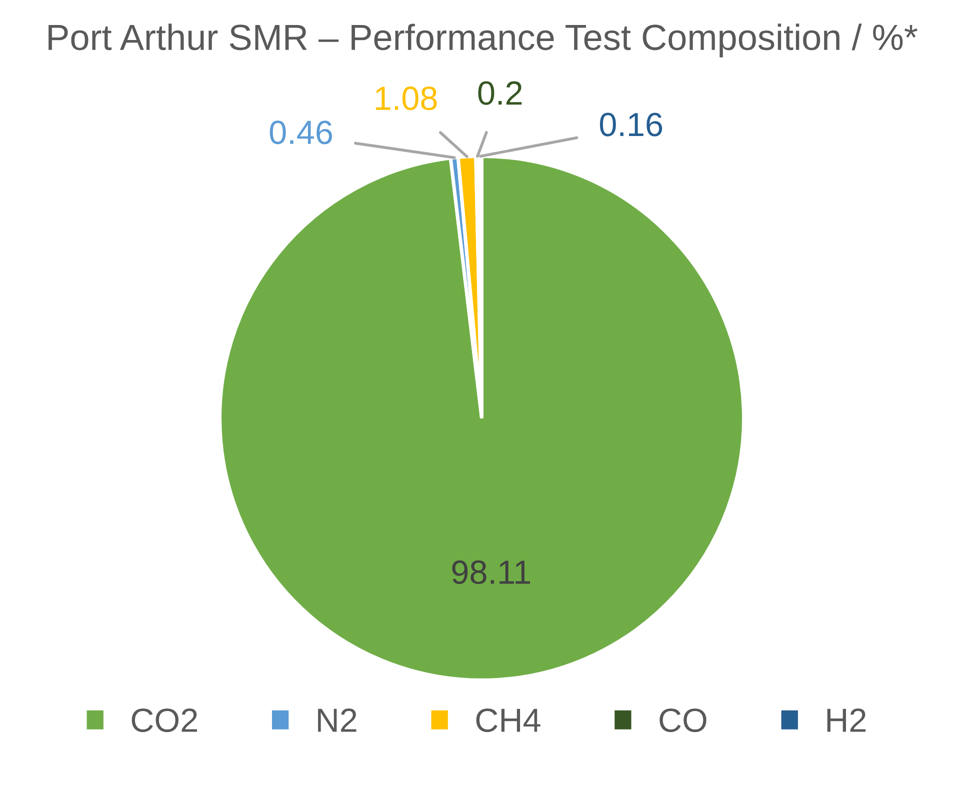  I want to click on data-label: 0.2, so click(500, 93).